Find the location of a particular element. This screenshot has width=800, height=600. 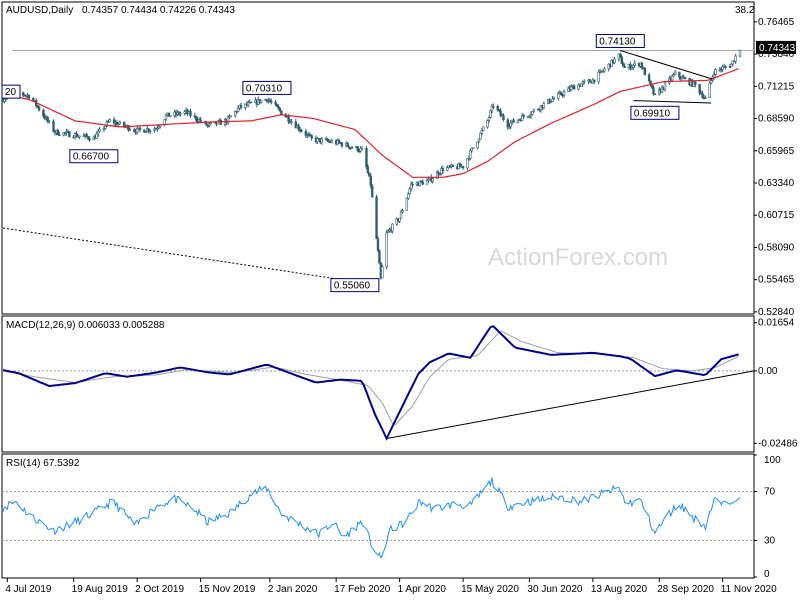

x-tick-label: 4 Jul 2019 is located at coordinates (28, 589).